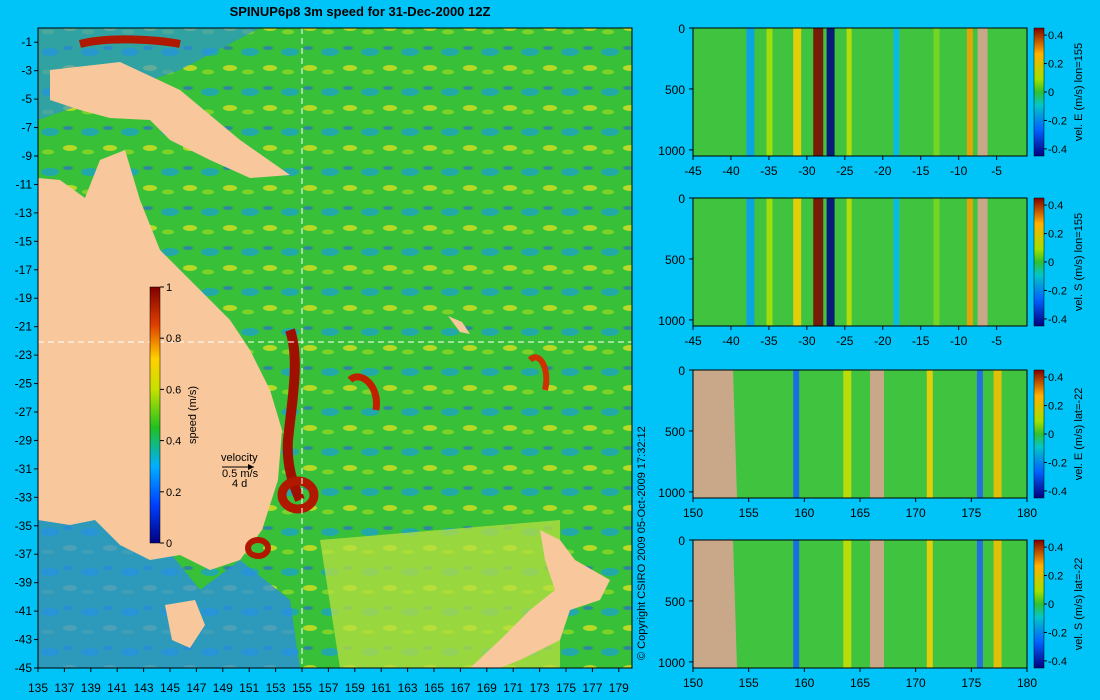  What do you see at coordinates (24, 469) in the screenshot?
I see `map-y-tick-label: -31` at bounding box center [24, 469].